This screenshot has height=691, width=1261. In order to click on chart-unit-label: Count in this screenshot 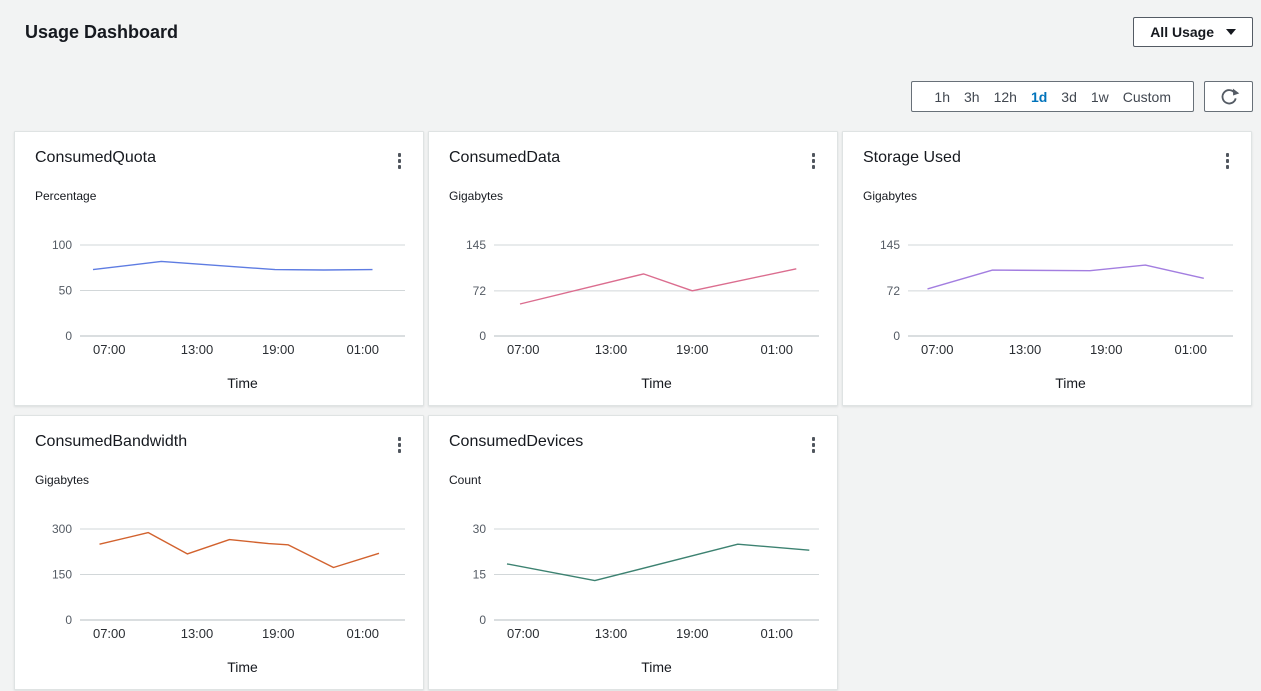, I will do `click(465, 479)`.